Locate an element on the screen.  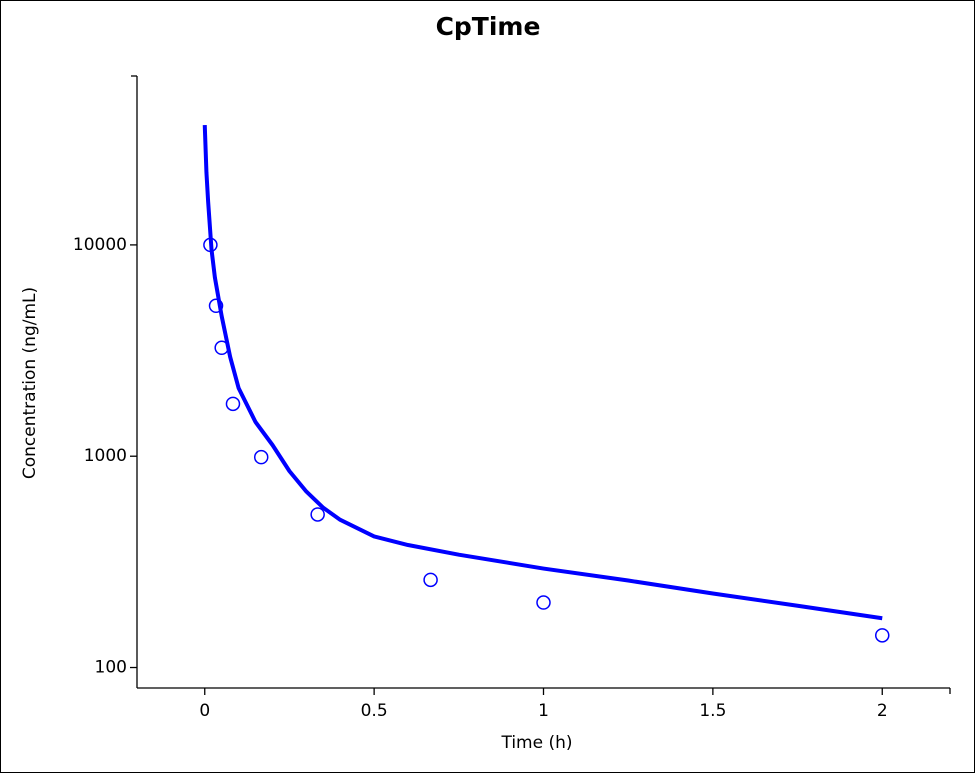
x-tick-label: 1 is located at coordinates (543, 711).